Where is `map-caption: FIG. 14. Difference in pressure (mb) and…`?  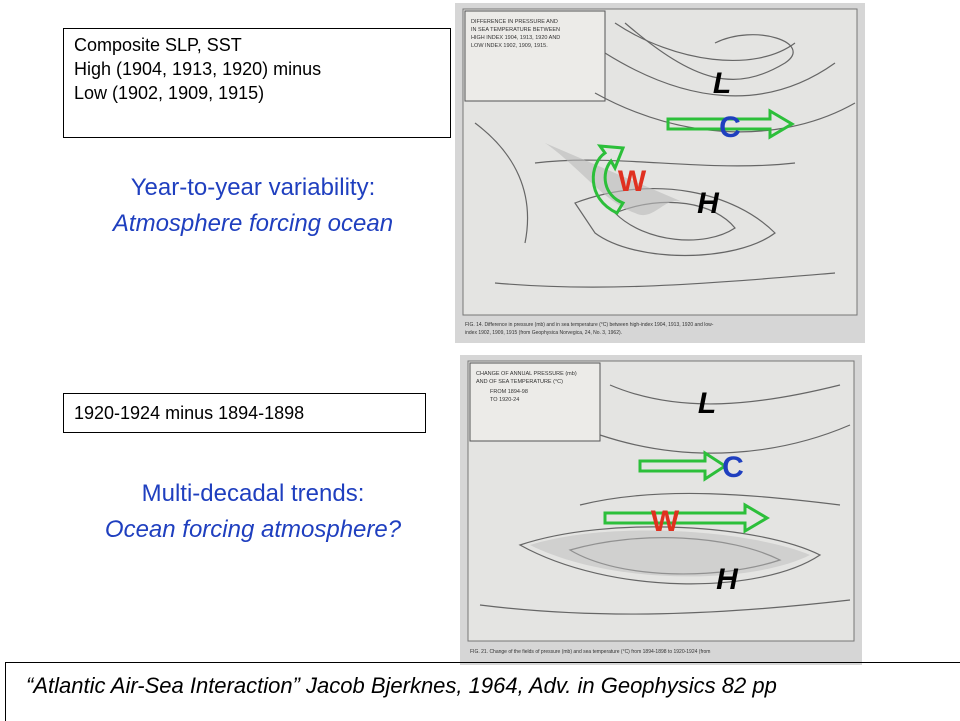
map-caption: FIG. 14. Difference in pressure (mb) and… is located at coordinates (589, 325).